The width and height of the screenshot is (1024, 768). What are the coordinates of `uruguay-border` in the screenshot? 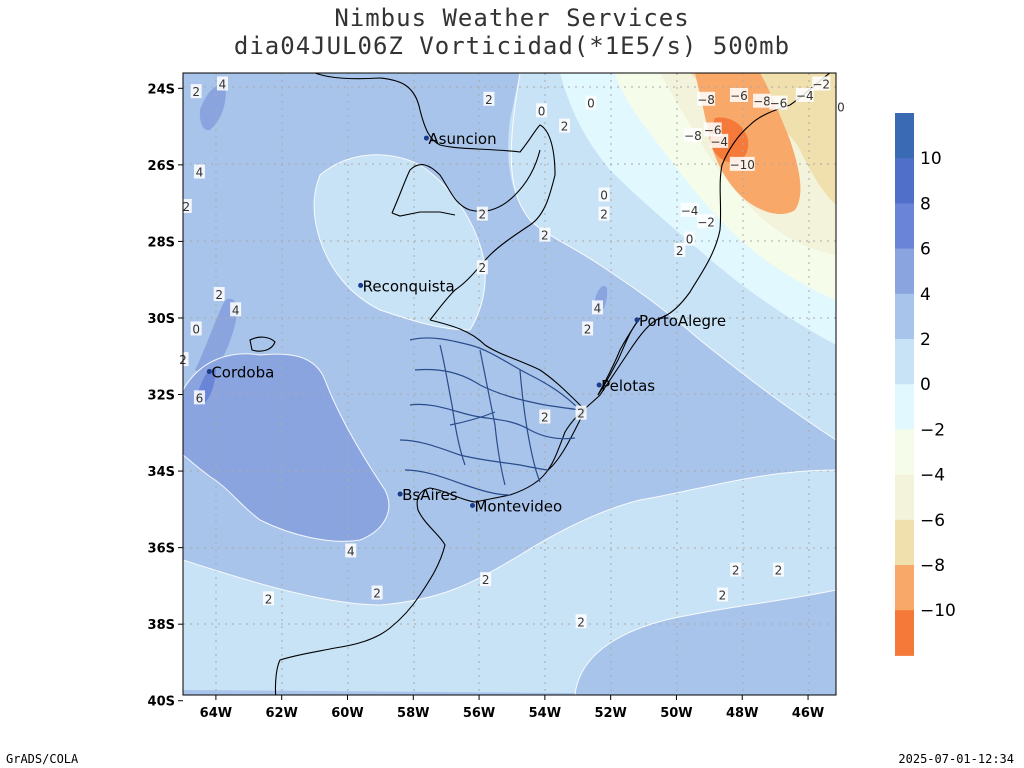 It's located at (507, 395).